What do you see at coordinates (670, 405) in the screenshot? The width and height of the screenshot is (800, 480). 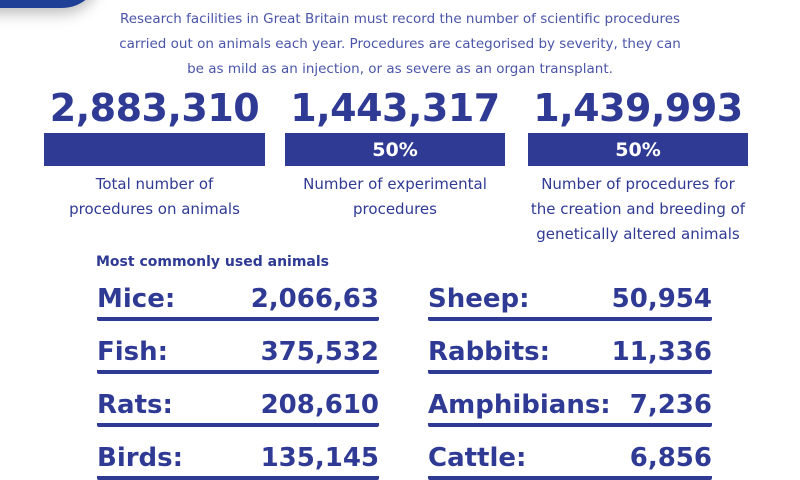 I see `animal-count: 7,236` at bounding box center [670, 405].